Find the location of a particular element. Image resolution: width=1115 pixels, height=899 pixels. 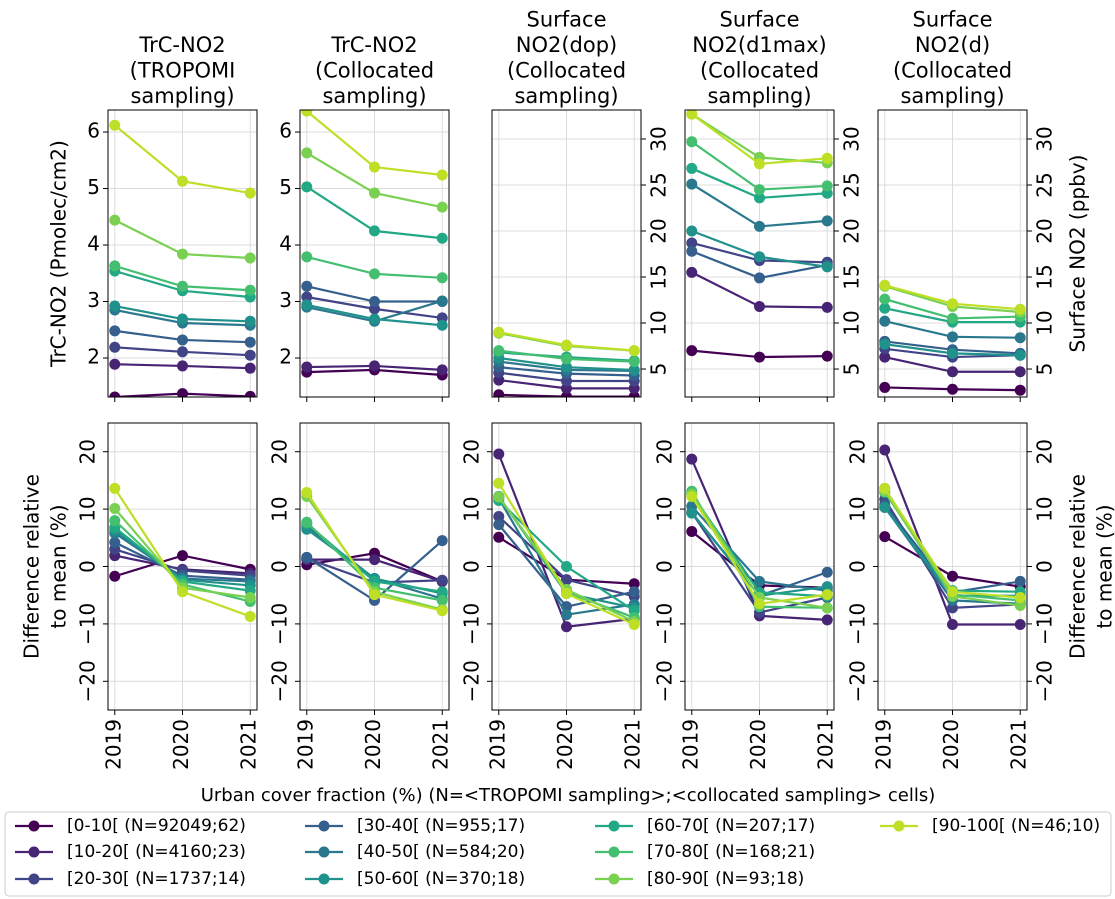

legend-label: [30-40[ (N=955;17) is located at coordinates (441, 826).